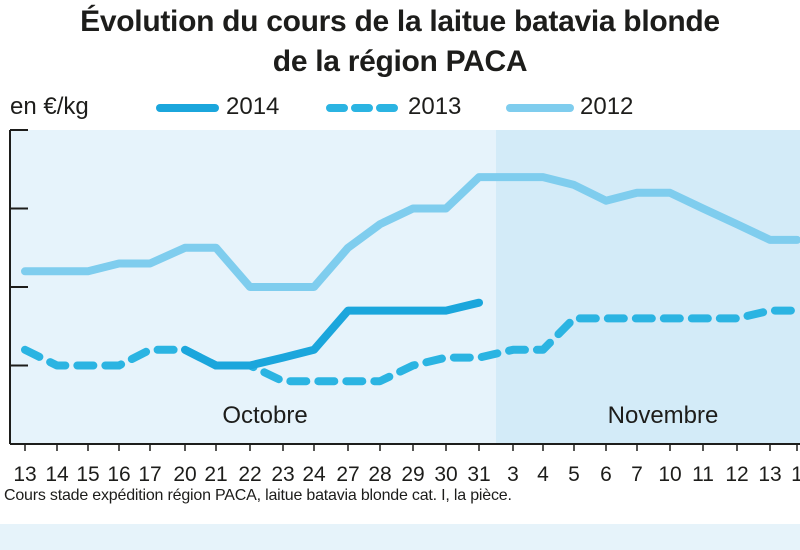 This screenshot has width=800, height=550. I want to click on series-line-2013, so click(410, 346).